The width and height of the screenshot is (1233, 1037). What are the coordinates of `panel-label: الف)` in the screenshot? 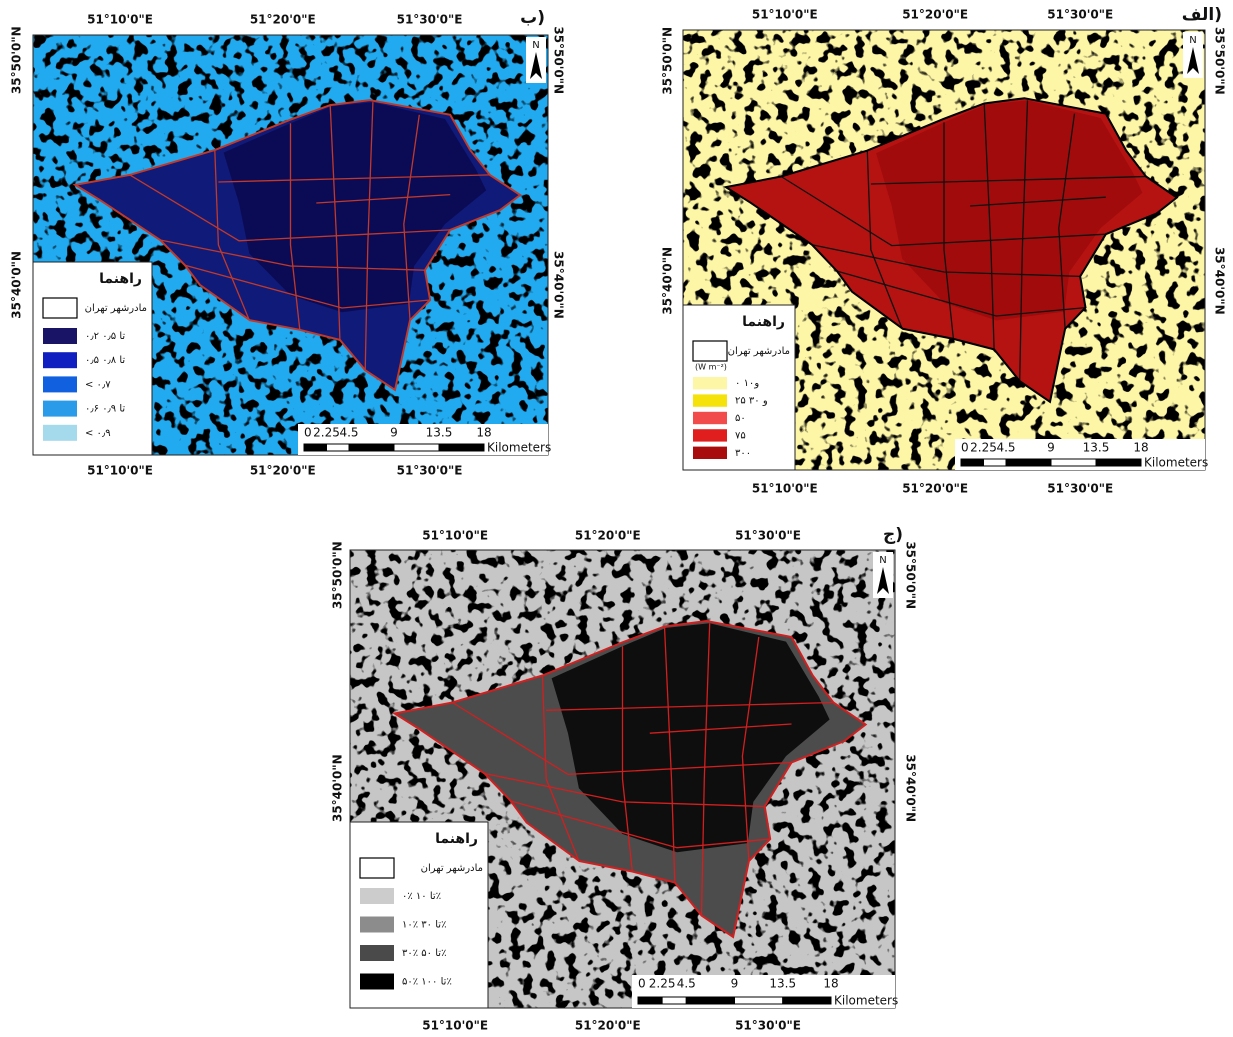 It's located at (1202, 15).